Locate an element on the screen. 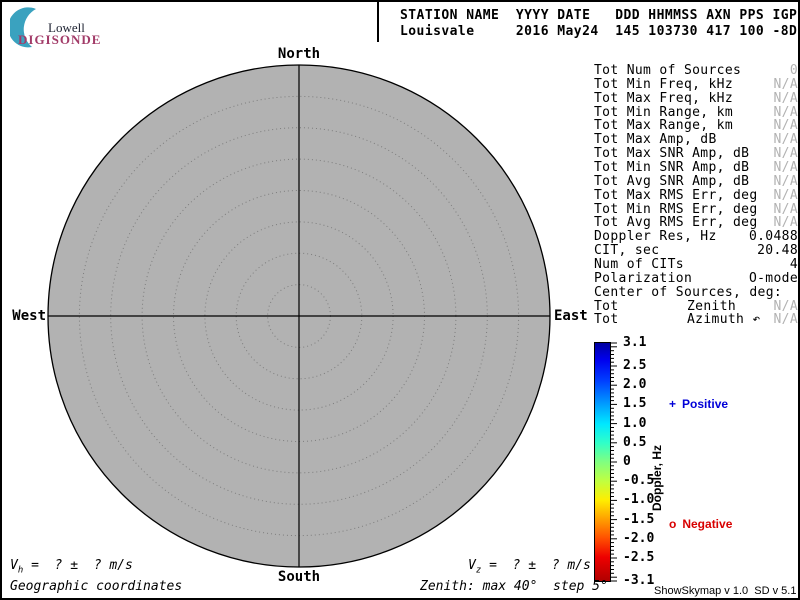 The height and width of the screenshot is (600, 800). colorbar-tick-label: 1.0 is located at coordinates (635, 423).